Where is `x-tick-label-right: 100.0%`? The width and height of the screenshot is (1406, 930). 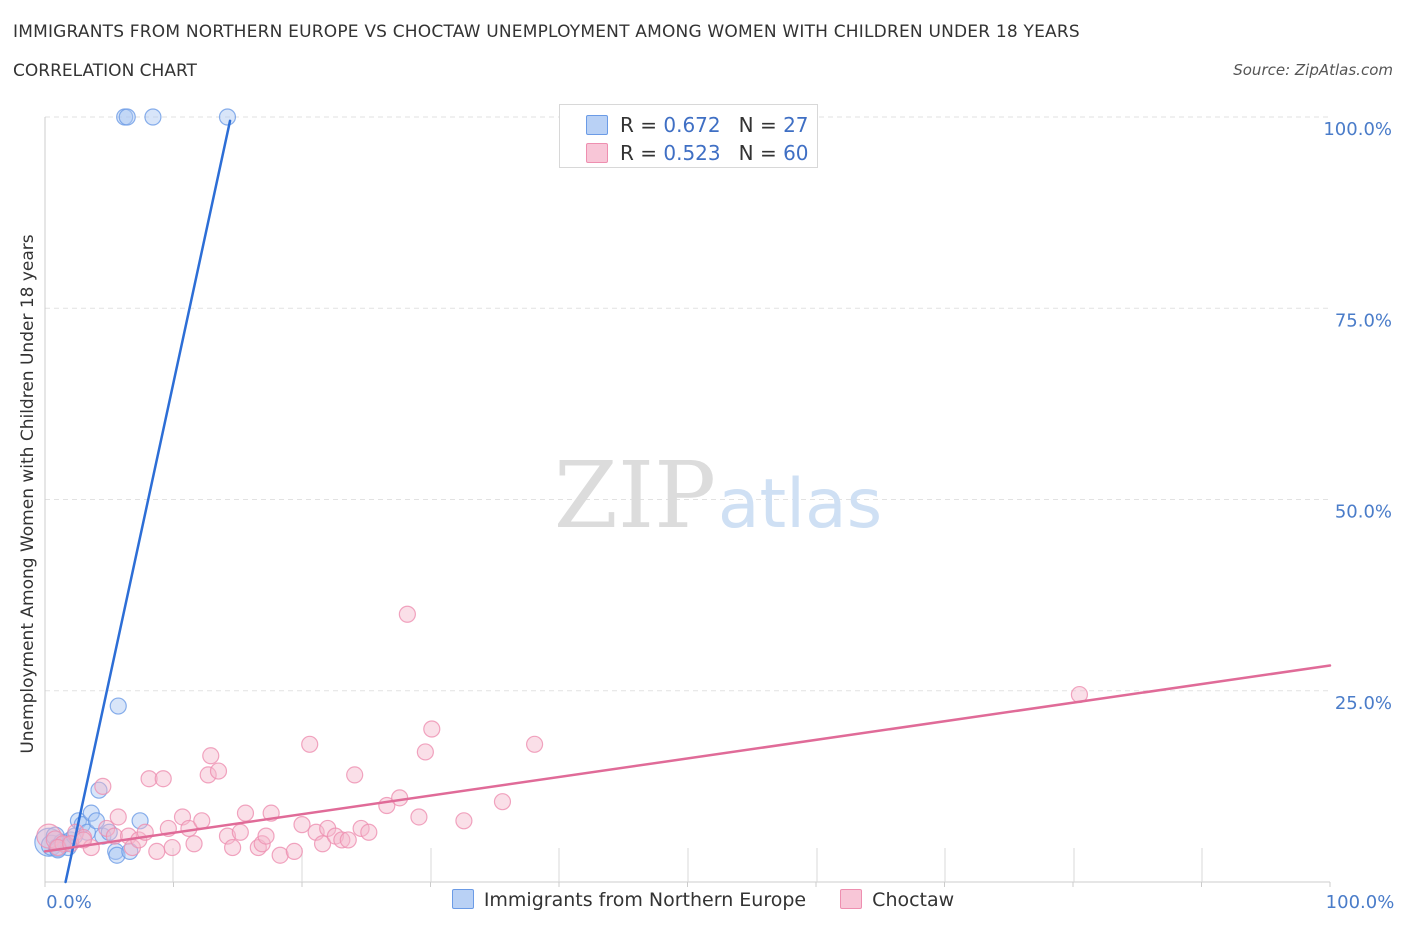 x-tick-label-right: 100.0% is located at coordinates (1360, 902).